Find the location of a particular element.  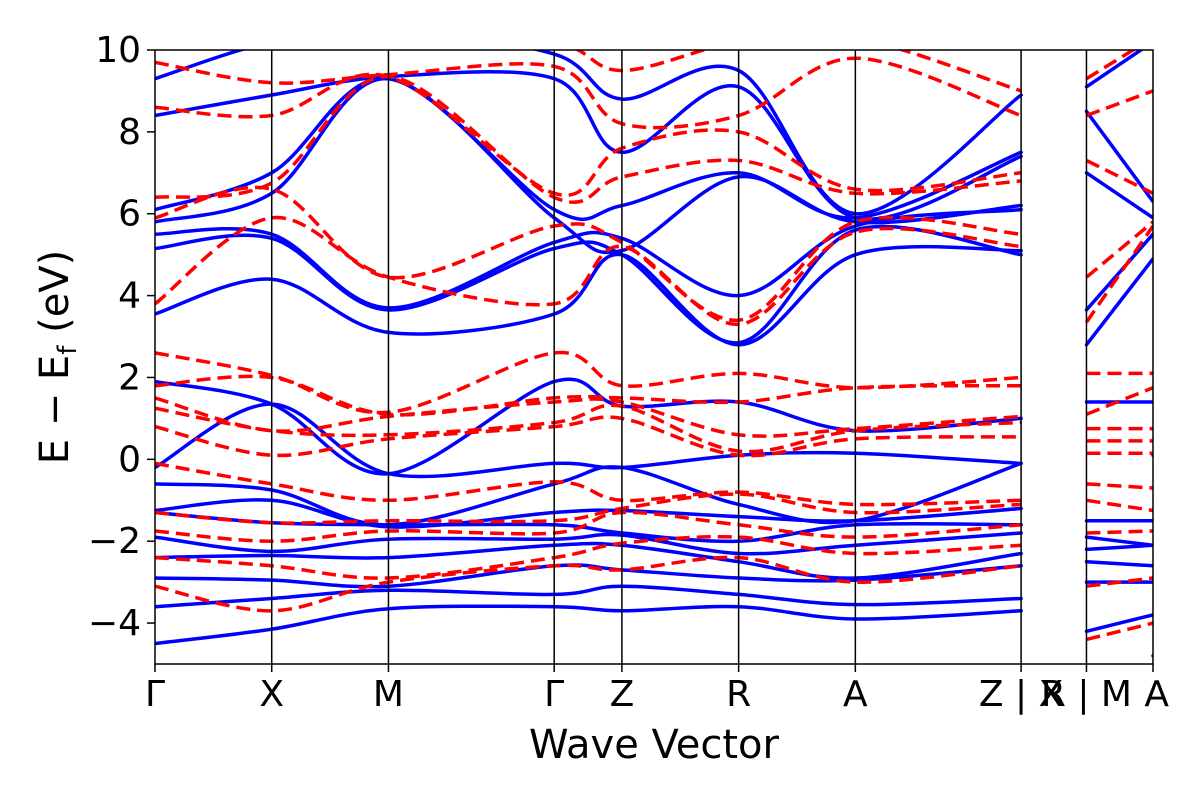

y-tick-label: 2 is located at coordinates (129, 377).